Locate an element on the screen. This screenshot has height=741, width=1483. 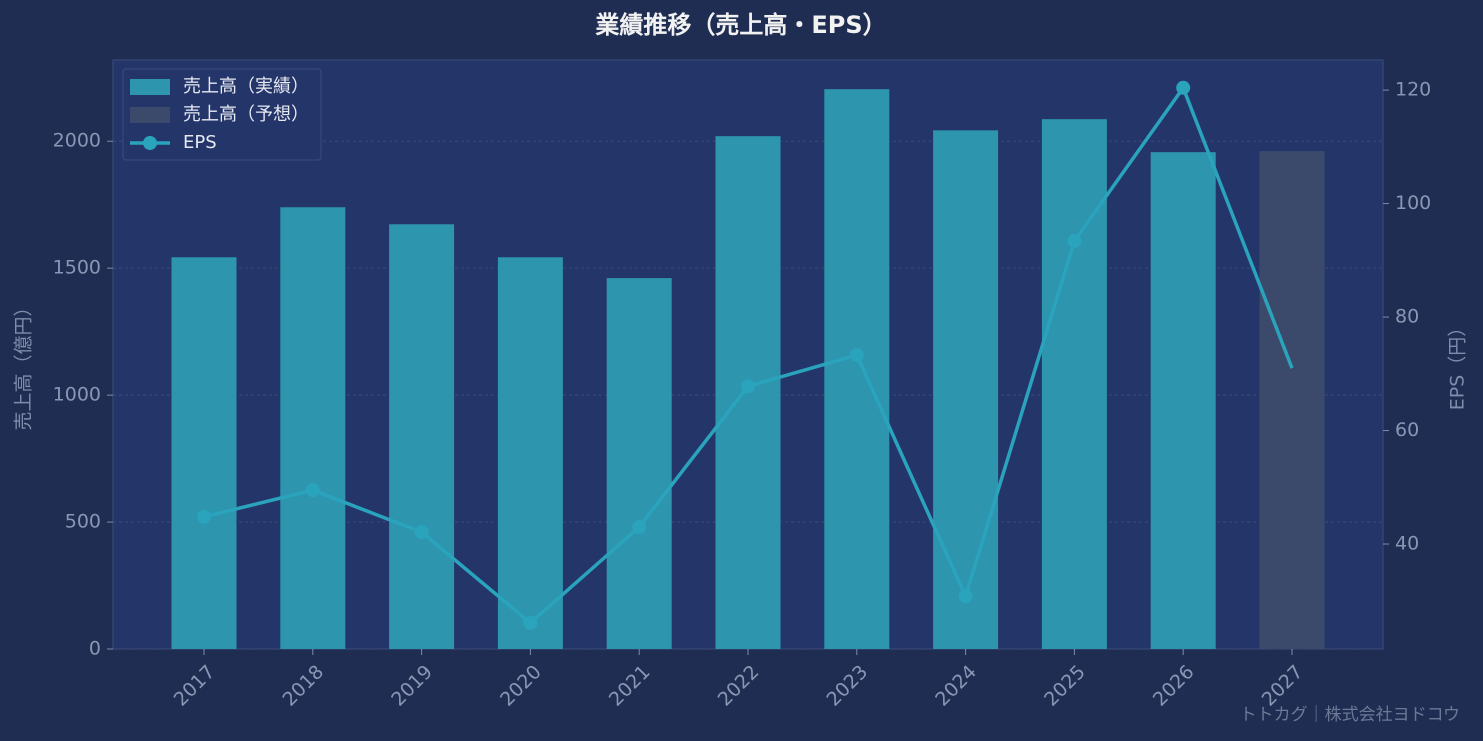
legend-label: 売上高（予想） is located at coordinates (246, 114).